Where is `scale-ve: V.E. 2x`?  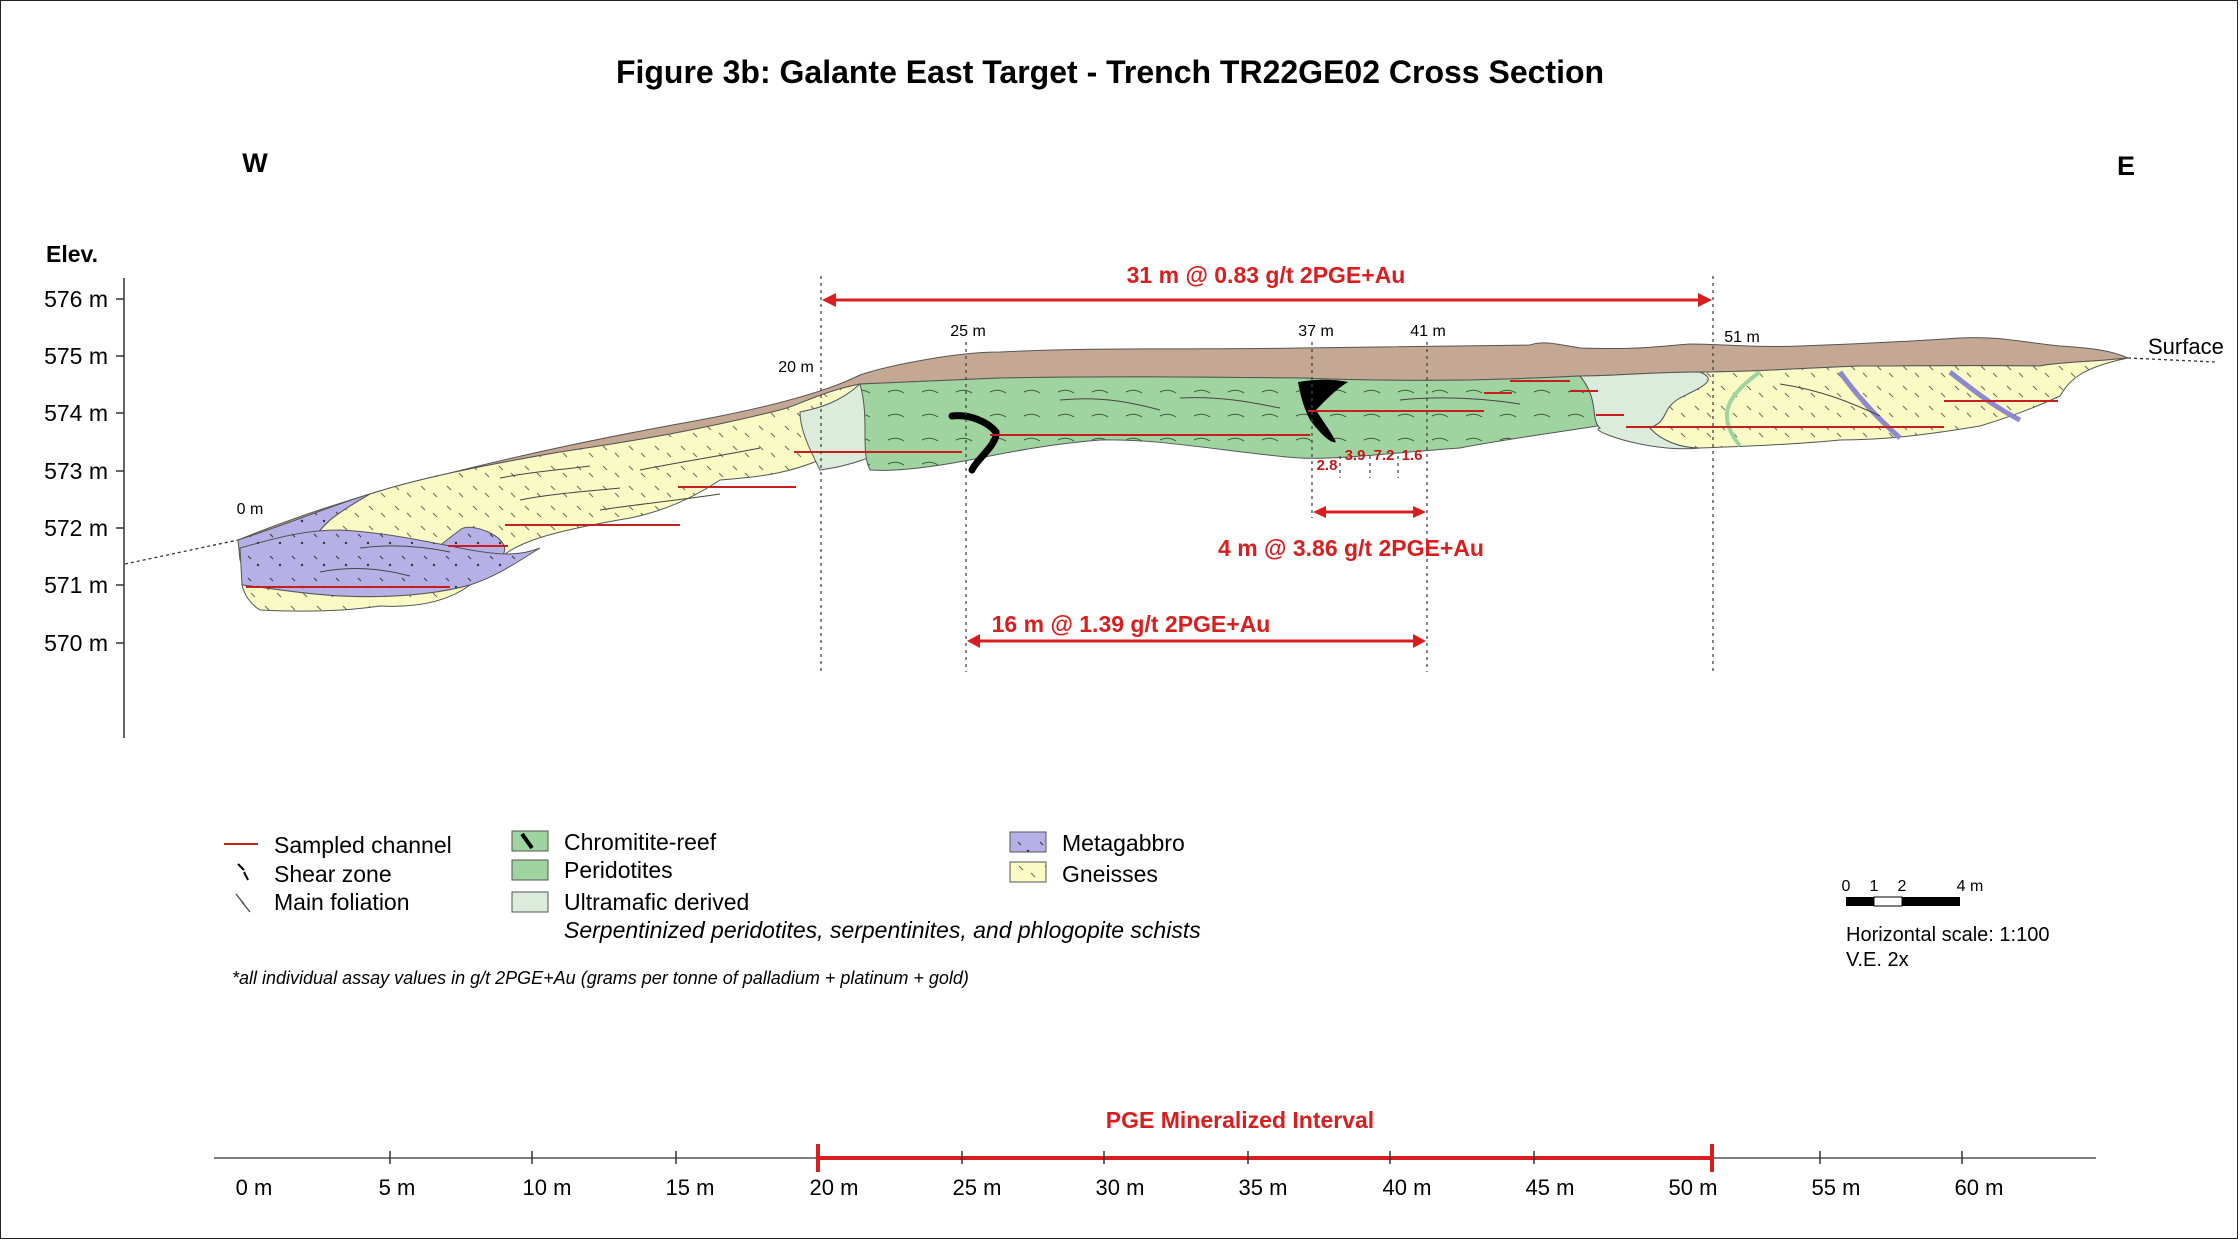 scale-ve: V.E. 2x is located at coordinates (1877, 960).